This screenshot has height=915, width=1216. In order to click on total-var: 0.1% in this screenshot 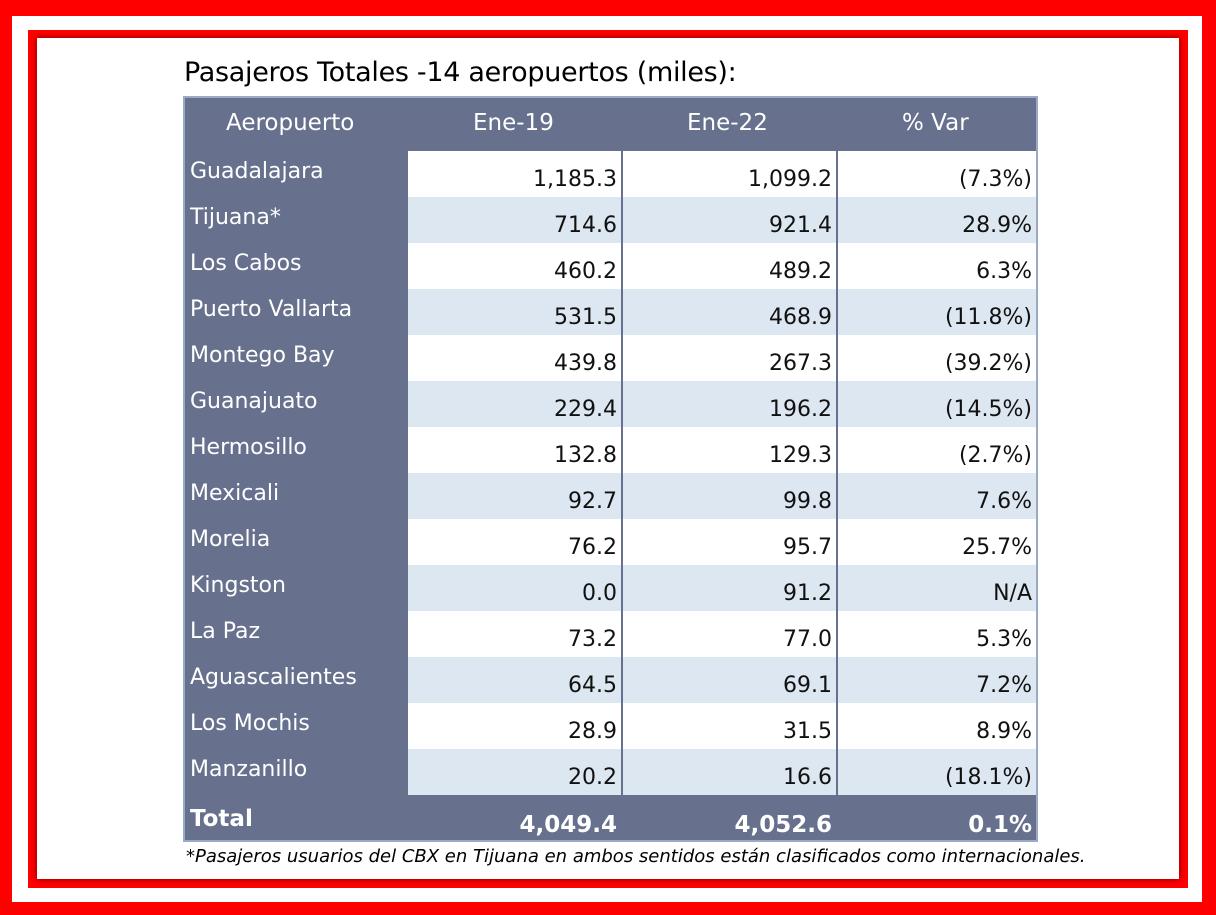, I will do `click(1000, 825)`.